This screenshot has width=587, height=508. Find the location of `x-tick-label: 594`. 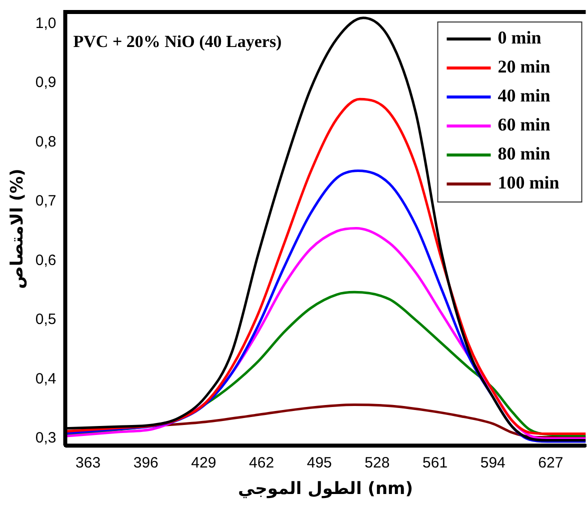

x-tick-label: 594 is located at coordinates (493, 463).